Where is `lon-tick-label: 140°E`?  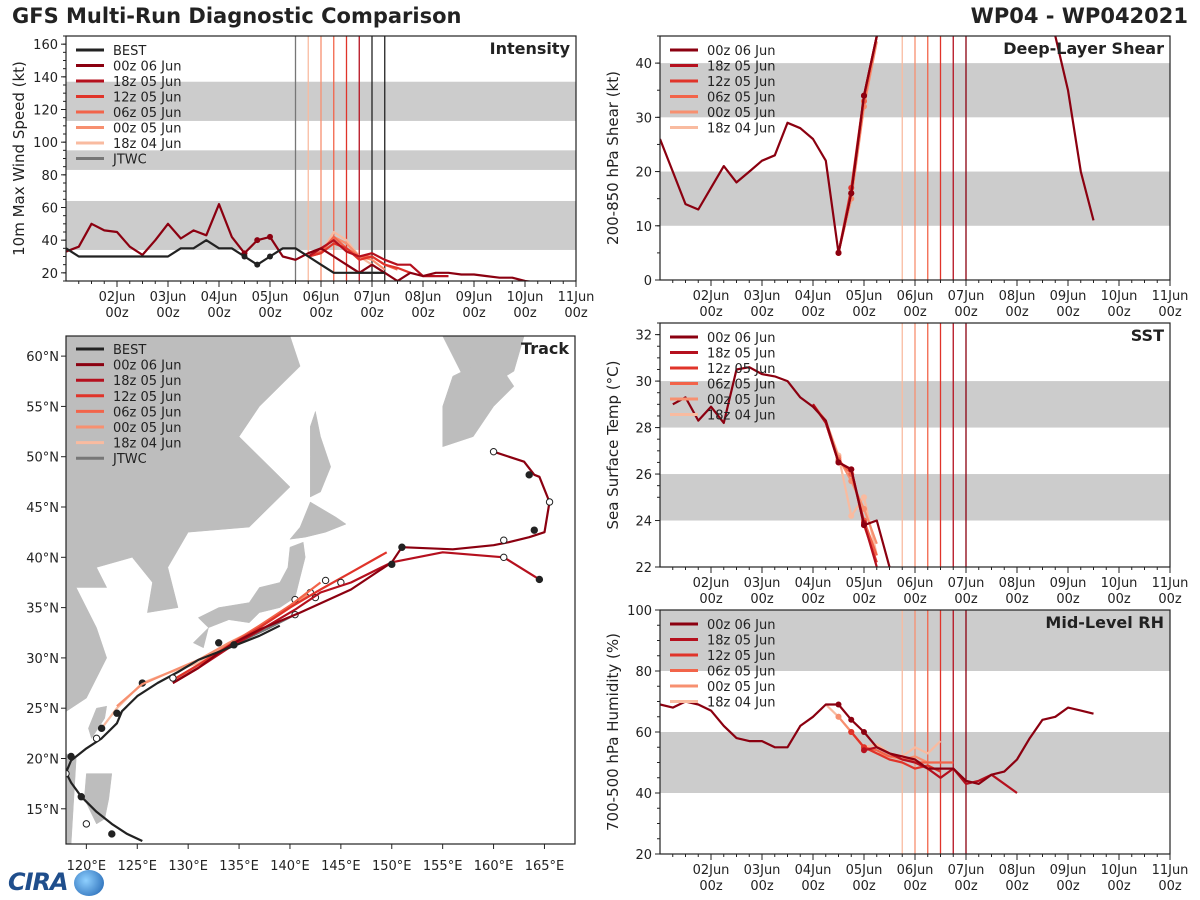 lon-tick-label: 140°E is located at coordinates (290, 866).